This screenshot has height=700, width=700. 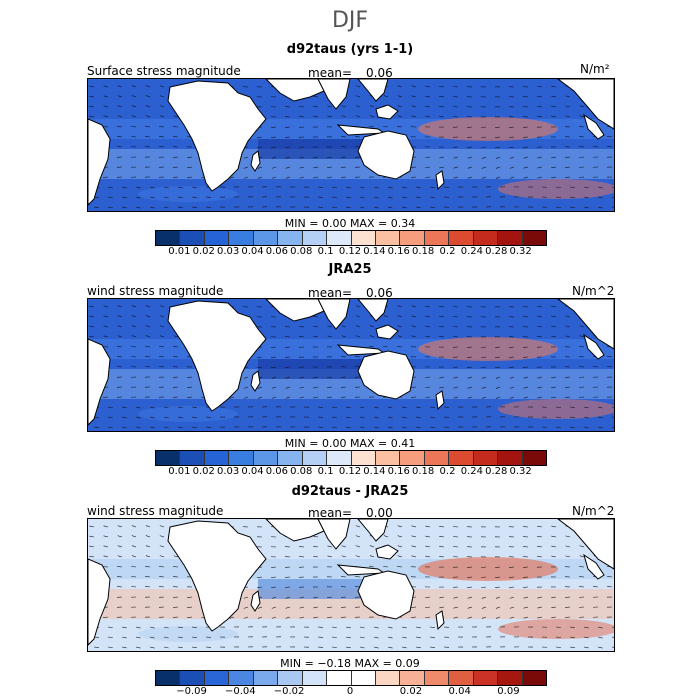 What do you see at coordinates (350, 443) in the screenshot?
I see `panel-2-minmax: MIN = 0.00 MAX = 0.41` at bounding box center [350, 443].